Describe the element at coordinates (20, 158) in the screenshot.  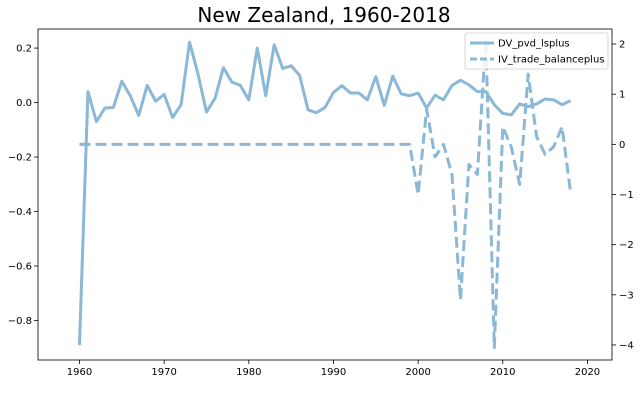
I see `y-left-tick-label: −0.2` at that location.